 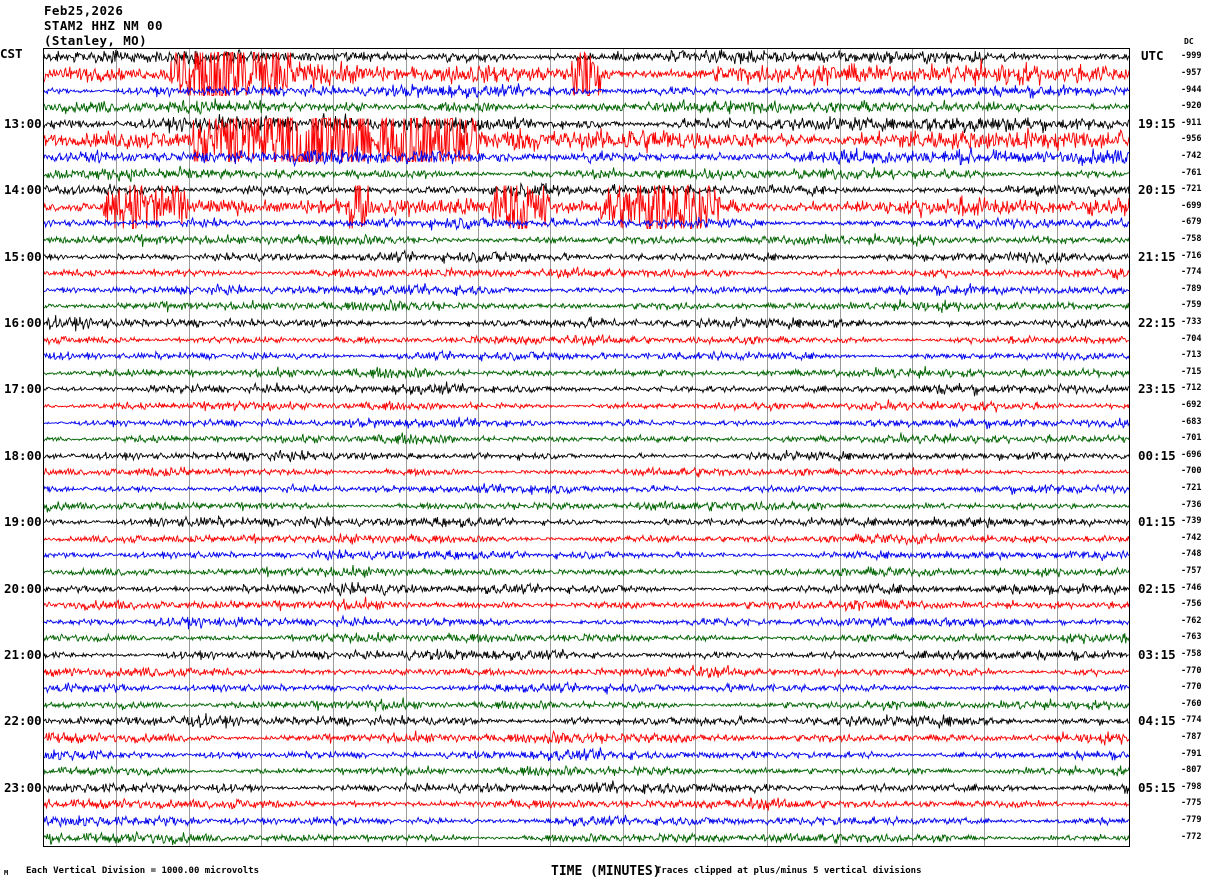 What do you see at coordinates (1191, 571) in the screenshot?
I see `trace-dc-value: -757` at bounding box center [1191, 571].